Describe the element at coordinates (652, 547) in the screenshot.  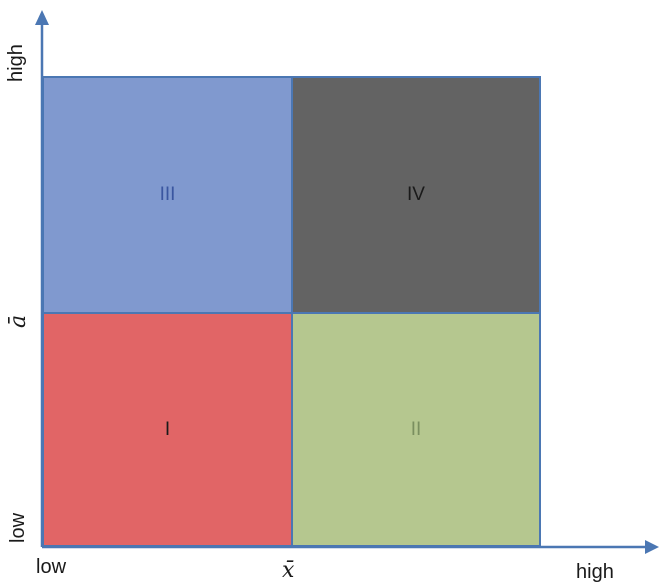
I see `x-axis-arrowhead` at that location.